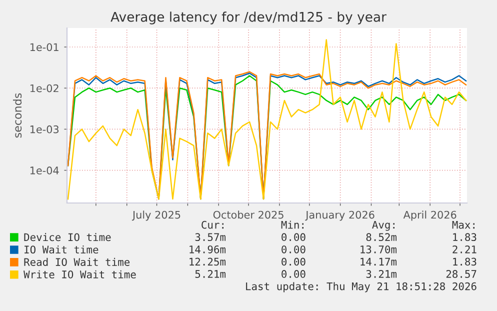  What do you see at coordinates (210, 237) in the screenshot?
I see `text: 3.57m` at bounding box center [210, 237].